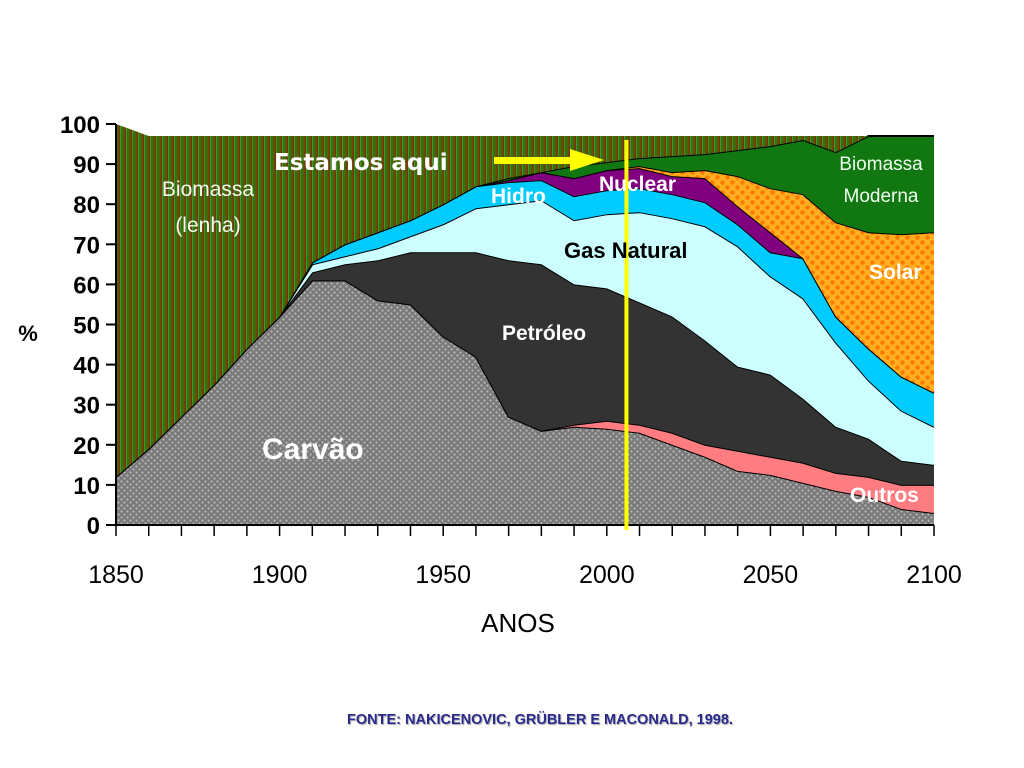 This screenshot has height=768, width=1024. Describe the element at coordinates (637, 184) in the screenshot. I see `label-nuclear: Nuclear` at that location.